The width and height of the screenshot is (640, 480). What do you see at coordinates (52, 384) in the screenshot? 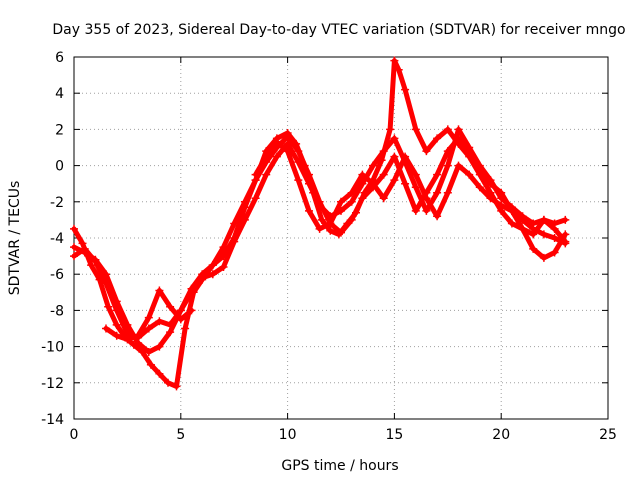
I see `y-tick-label: -12` at bounding box center [52, 384].